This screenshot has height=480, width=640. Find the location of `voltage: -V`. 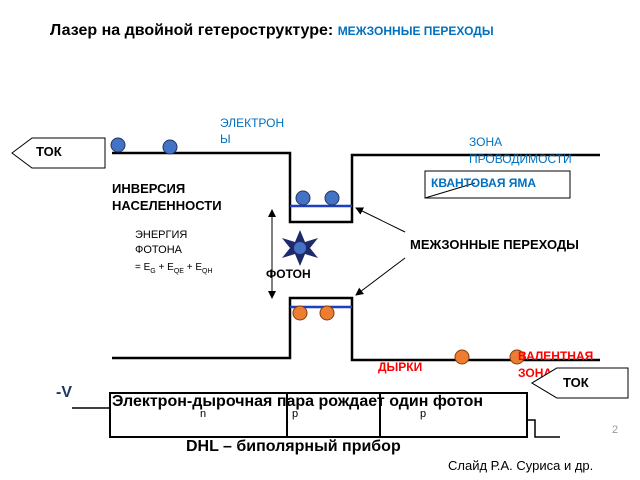

voltage: -V is located at coordinates (64, 392).